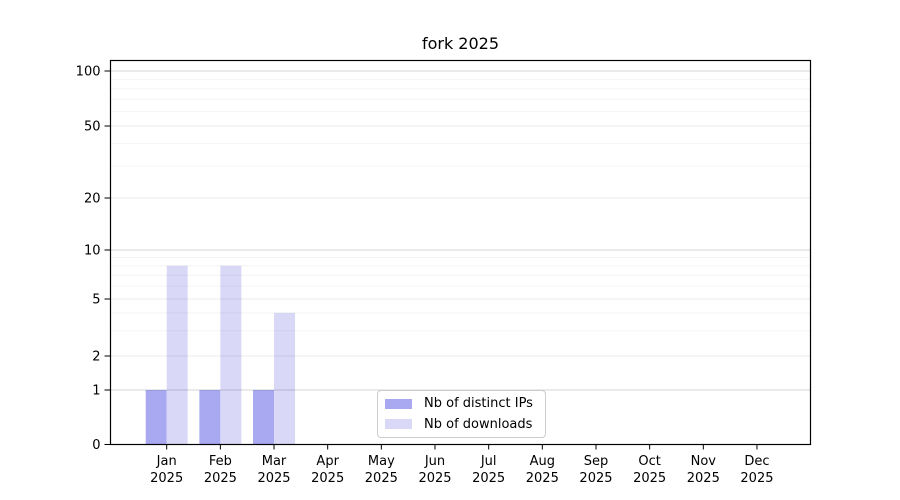 Image resolution: width=900 pixels, height=500 pixels. I want to click on x-tick-label-year-apr: 2025, so click(327, 478).